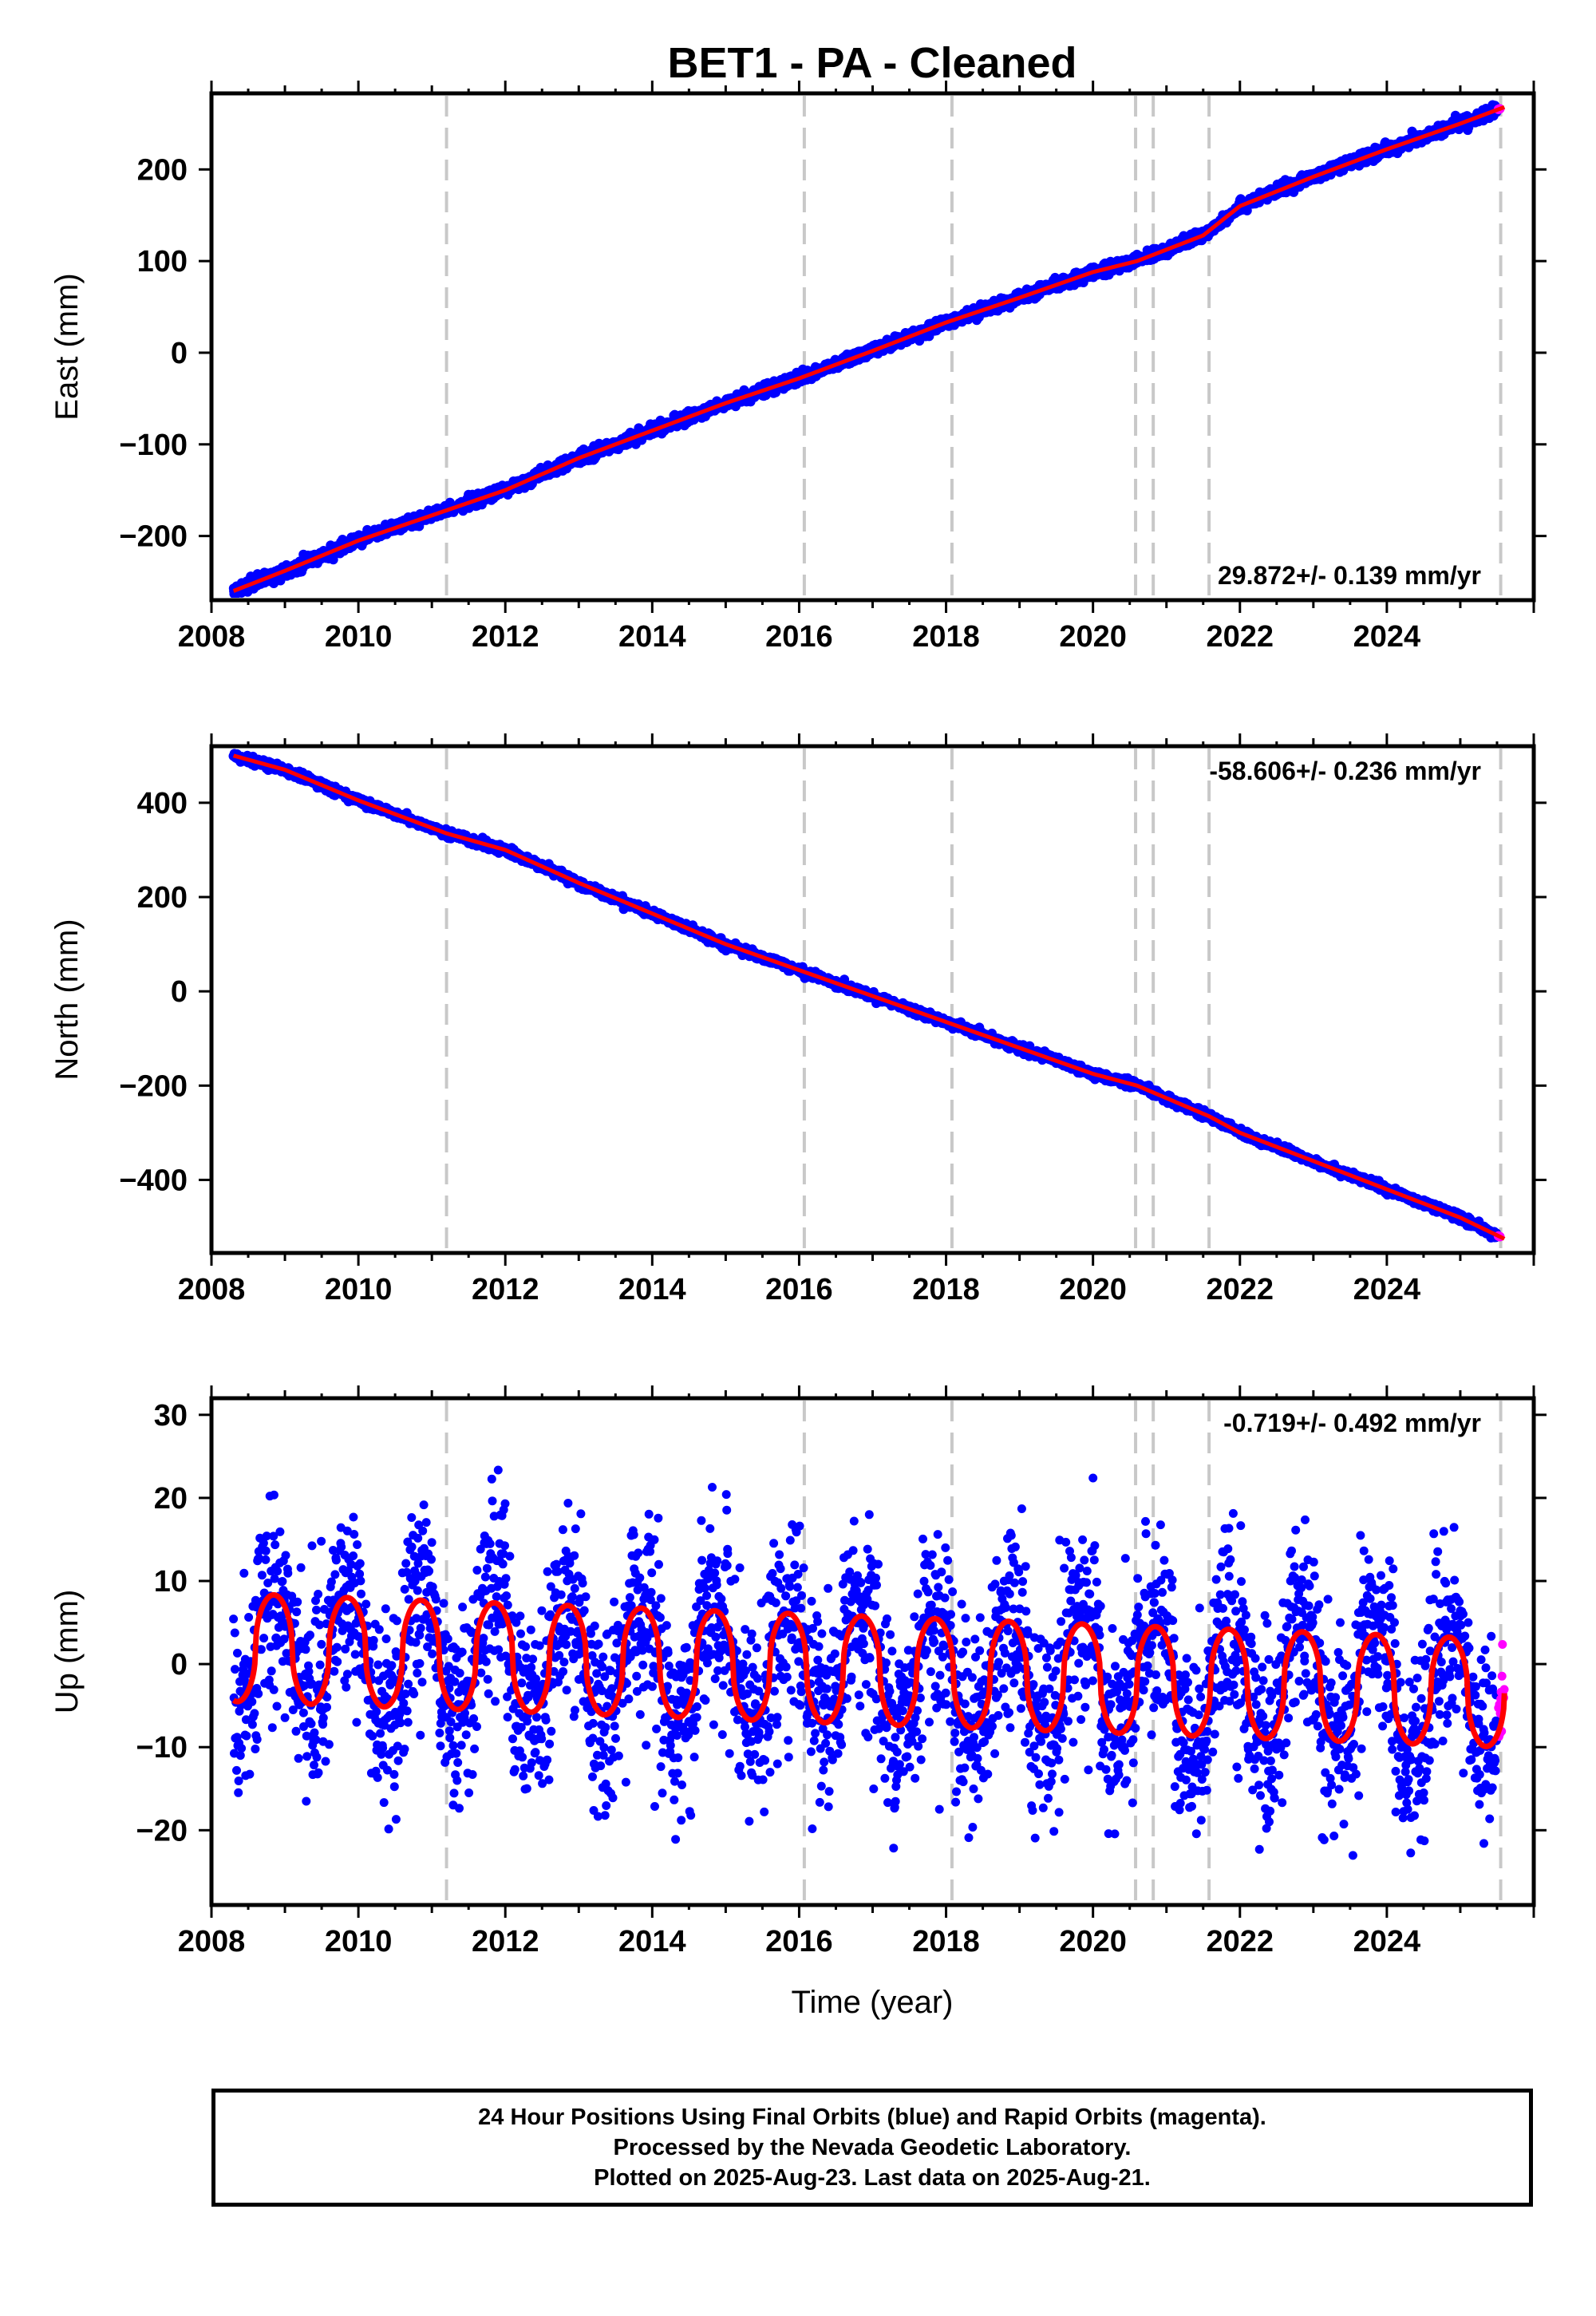 Image resolution: width=1596 pixels, height=2316 pixels. I want to click on velocity-label: -0.719+/- 0.492 mm/yr, so click(1352, 1423).